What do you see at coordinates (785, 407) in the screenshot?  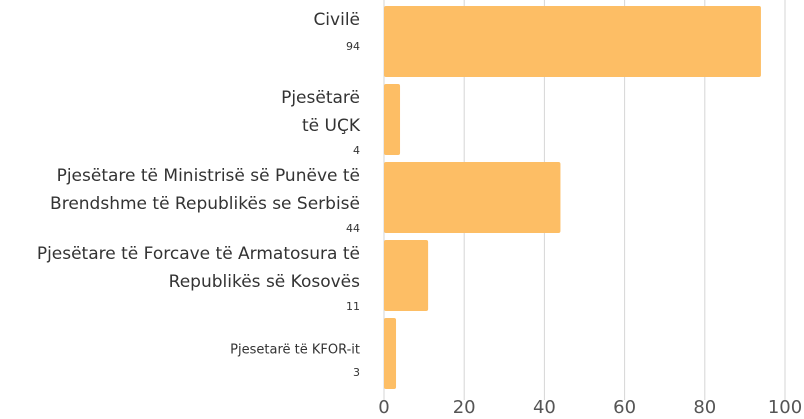 I see `x-tick-label: 100` at bounding box center [785, 407].